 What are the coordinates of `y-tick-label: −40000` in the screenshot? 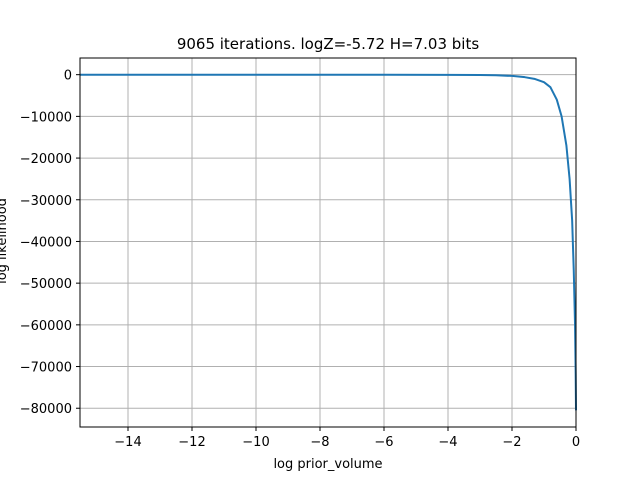 It's located at (46, 242).